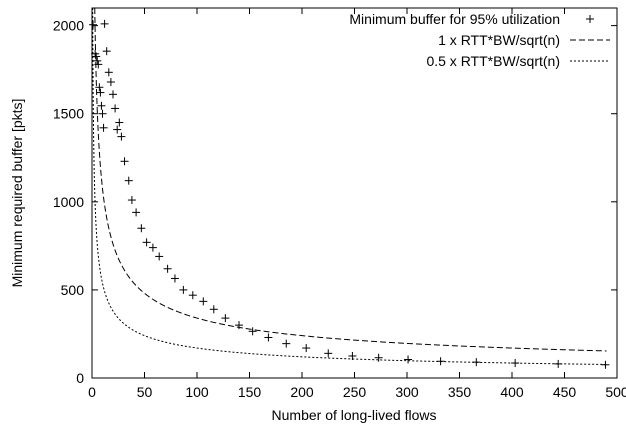 The height and width of the screenshot is (428, 626). I want to click on y-tick-label: 0, so click(80, 378).